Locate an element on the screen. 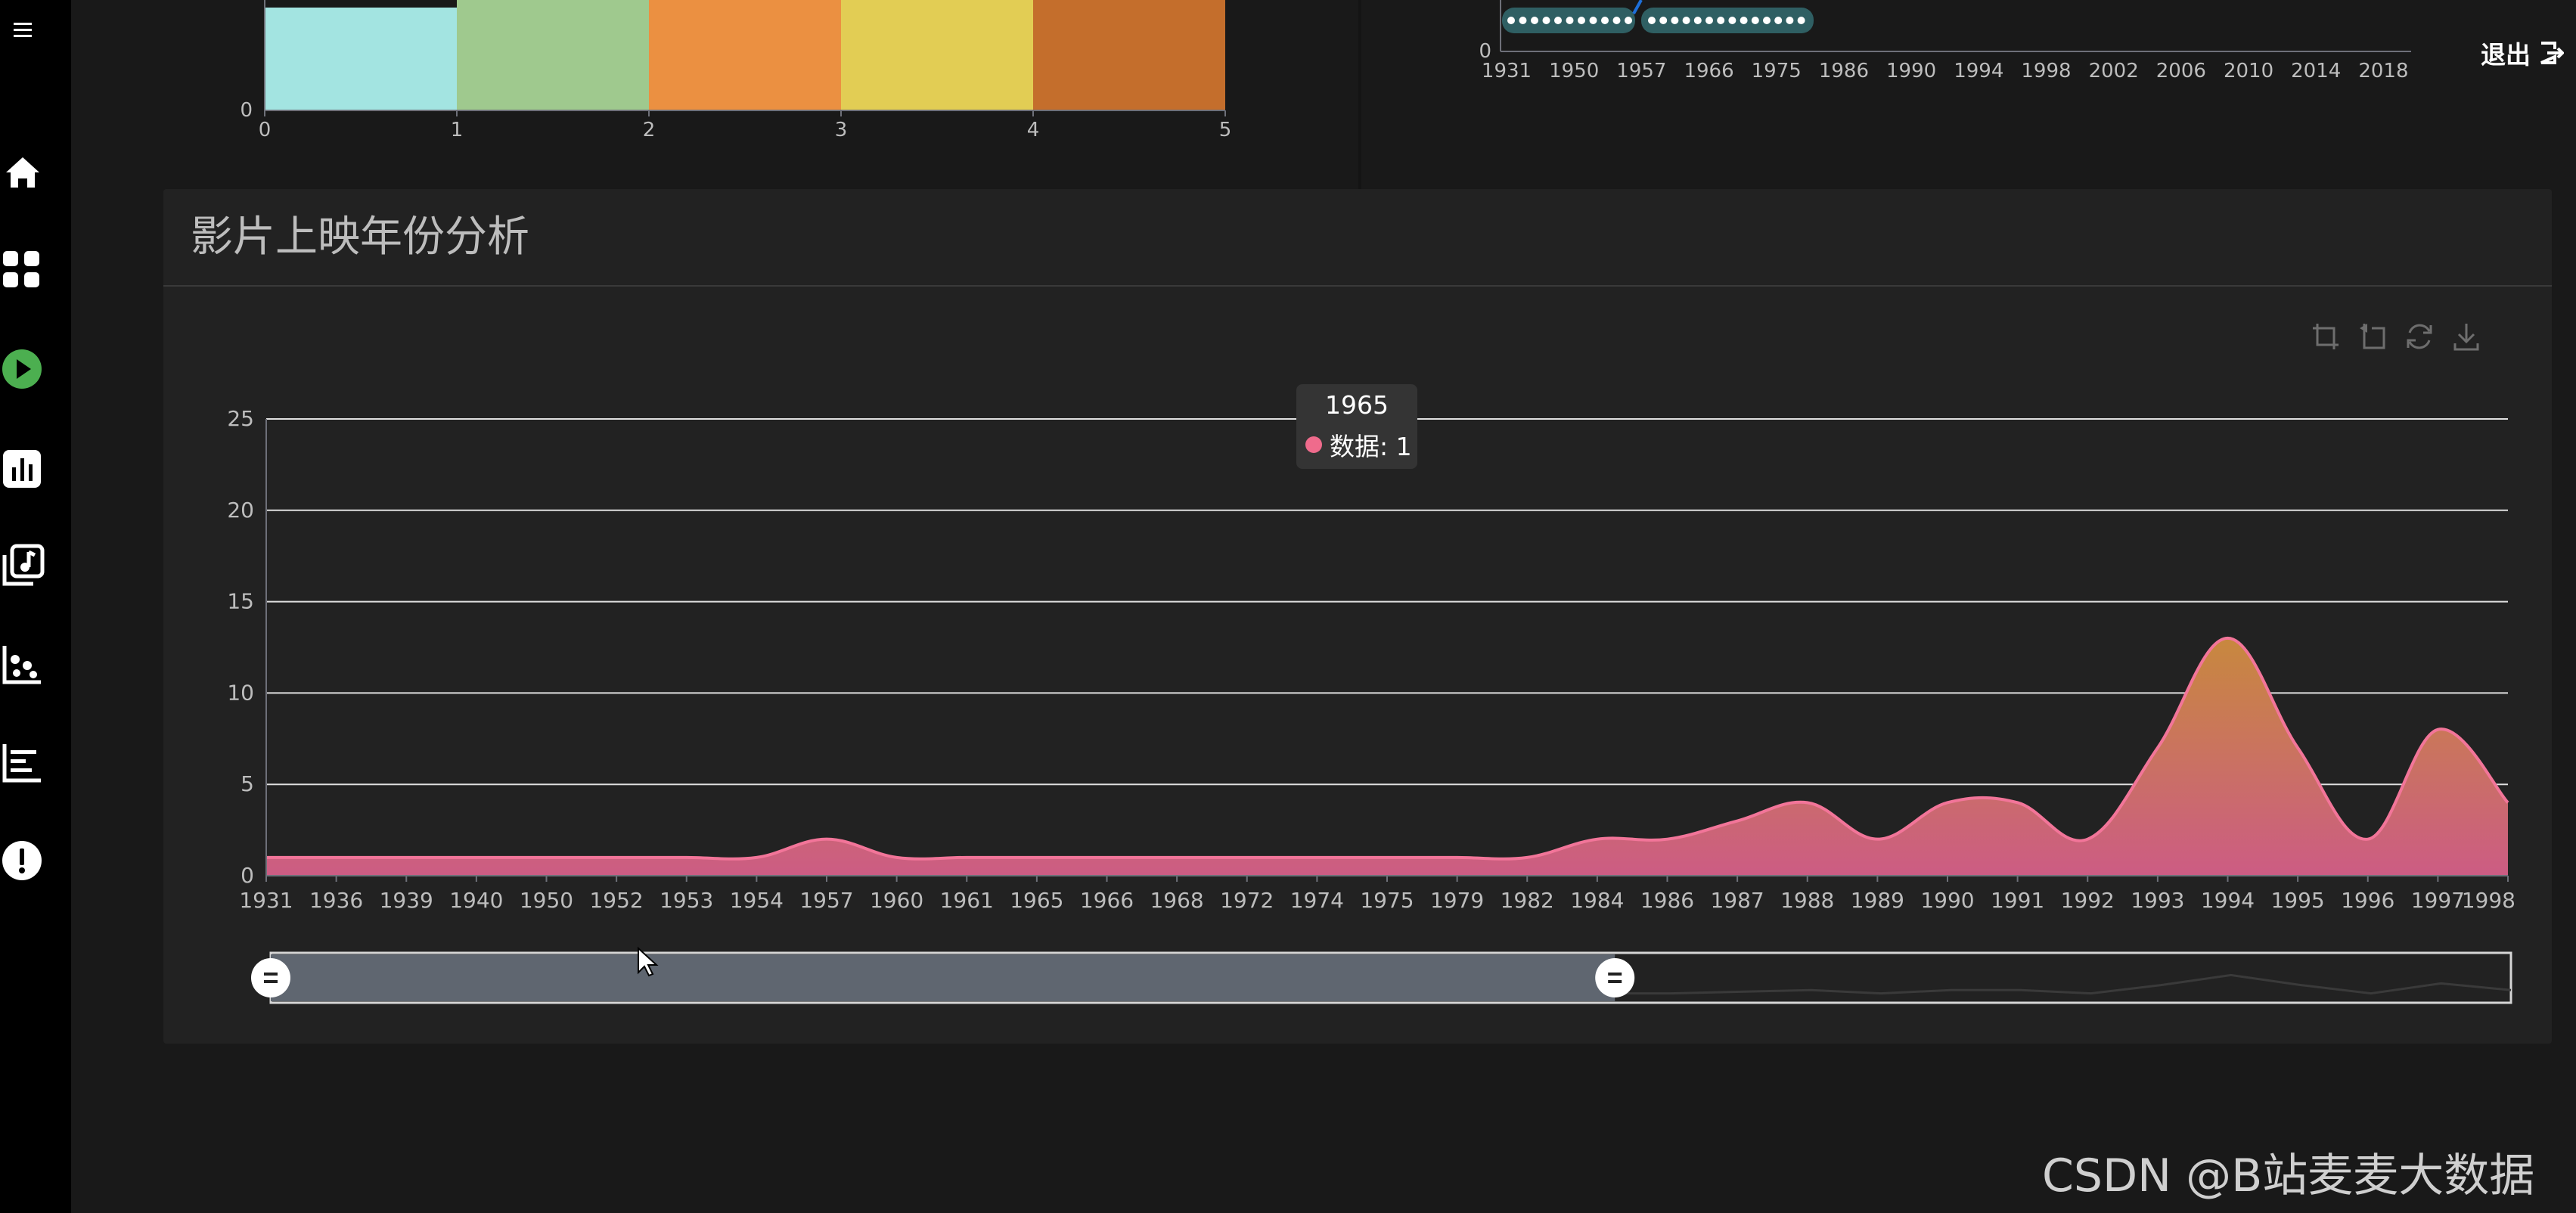 The width and height of the screenshot is (2576, 1213). alert-icon is located at coordinates (22, 860).